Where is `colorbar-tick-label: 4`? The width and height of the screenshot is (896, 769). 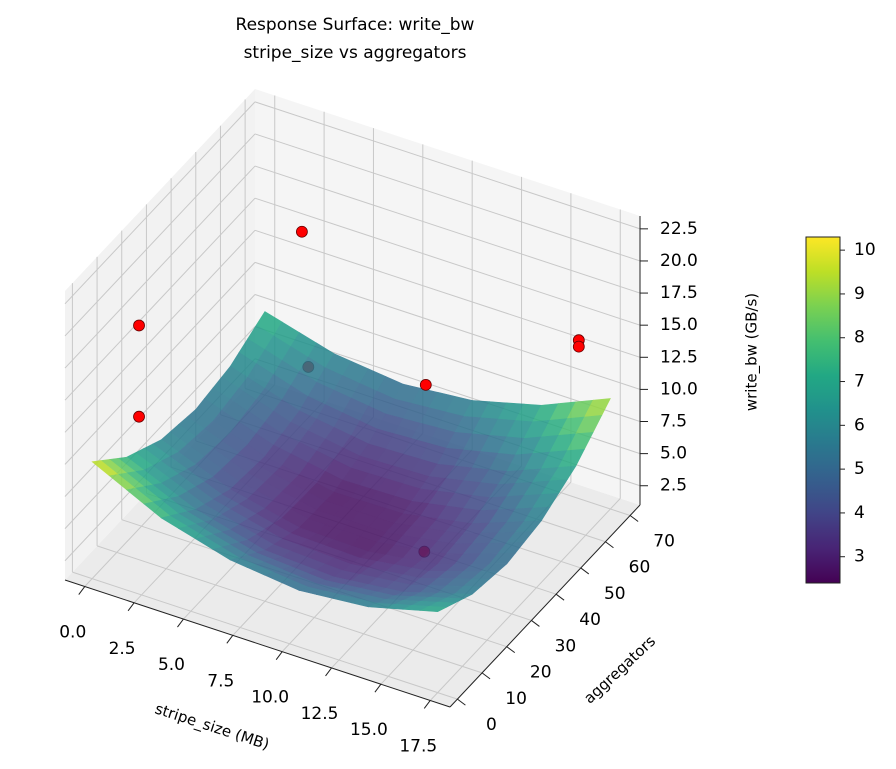 colorbar-tick-label: 4 is located at coordinates (859, 513).